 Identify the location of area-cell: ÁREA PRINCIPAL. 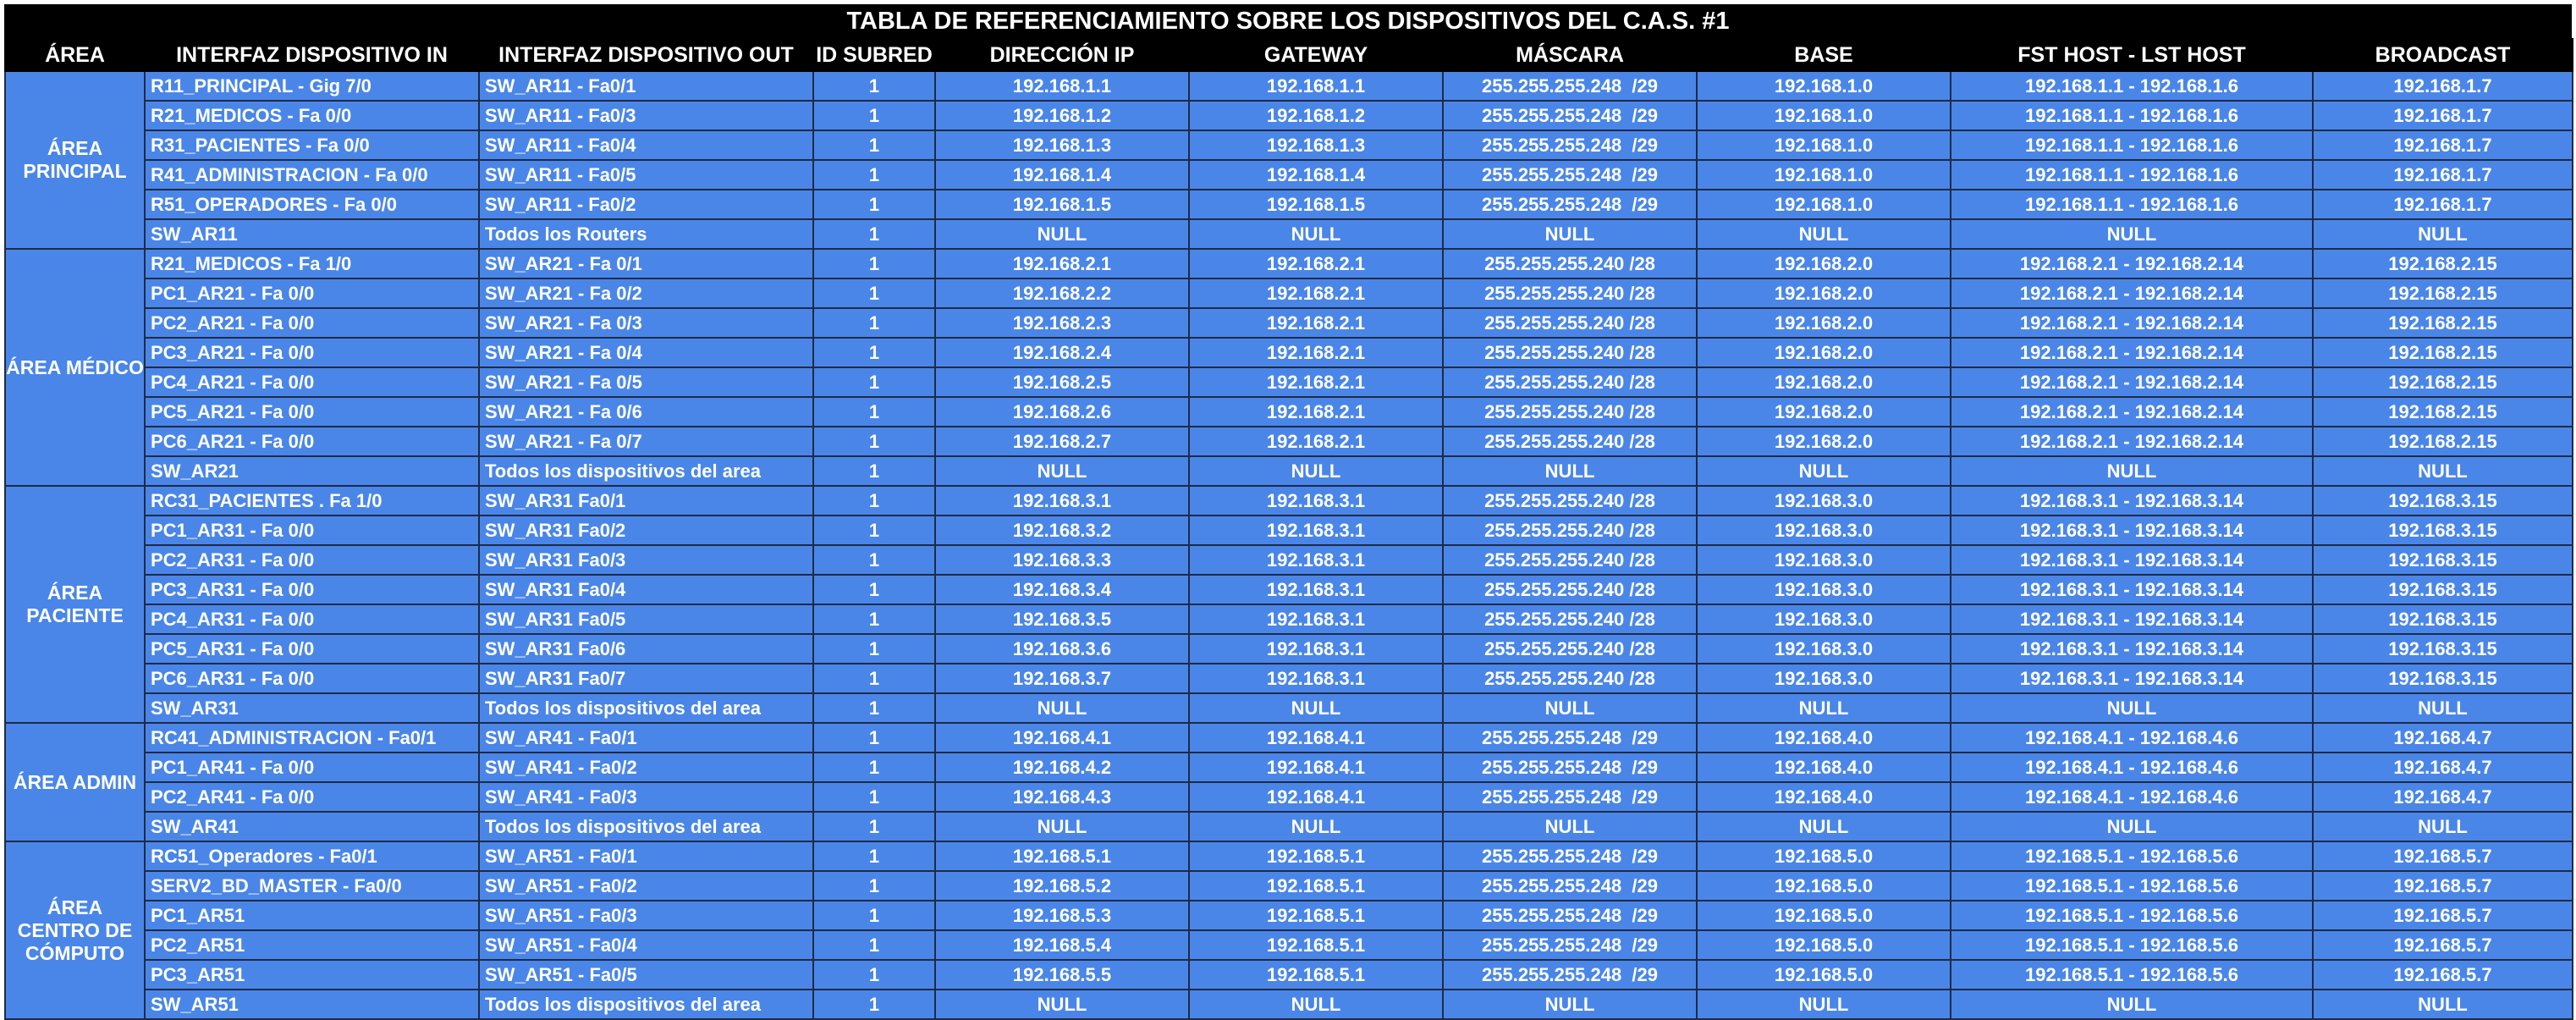
(75, 160).